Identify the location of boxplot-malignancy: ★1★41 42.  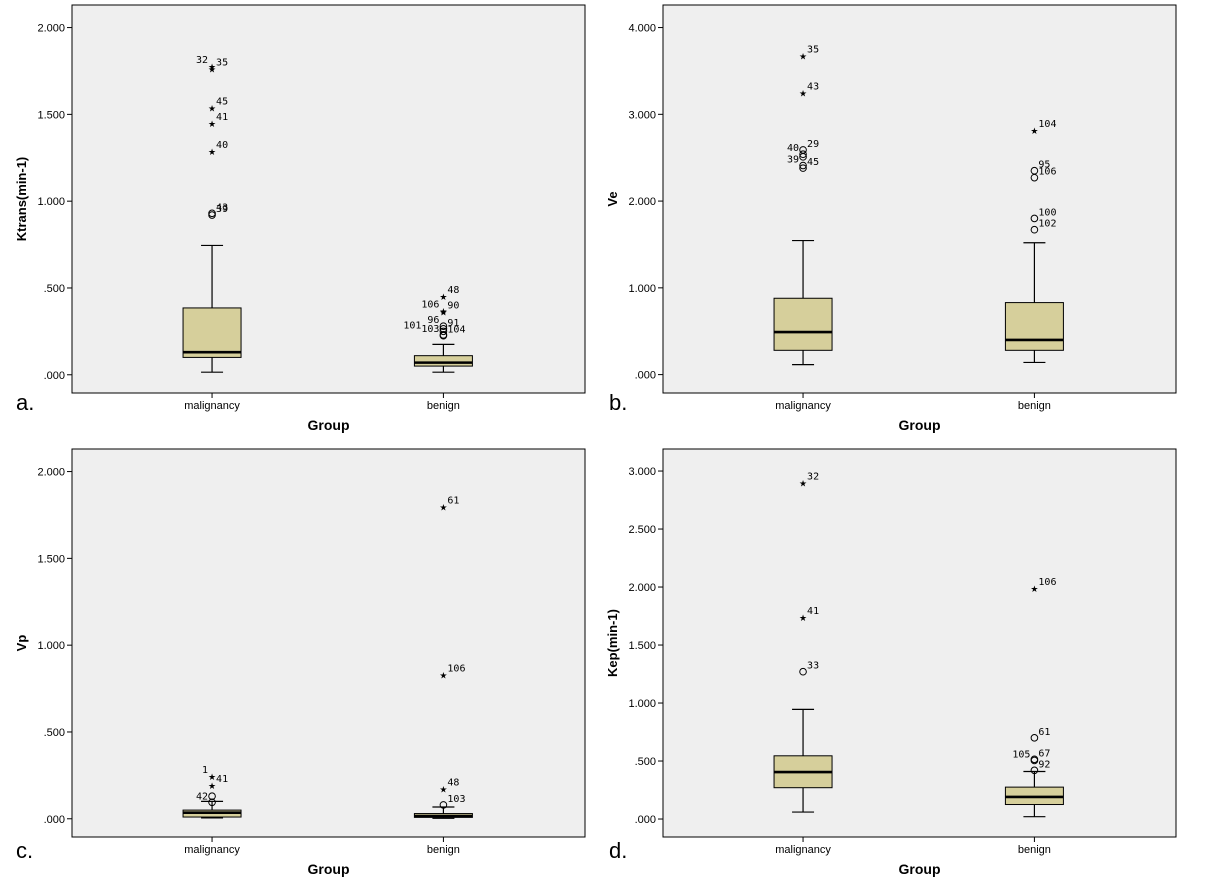
(212, 792).